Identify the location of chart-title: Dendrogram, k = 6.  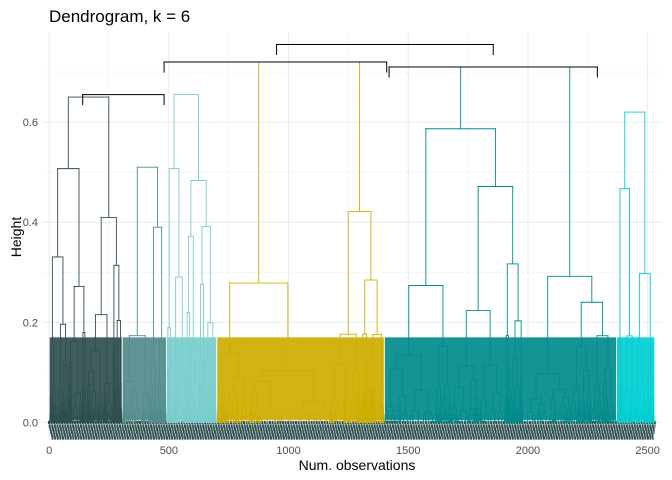
(119, 16).